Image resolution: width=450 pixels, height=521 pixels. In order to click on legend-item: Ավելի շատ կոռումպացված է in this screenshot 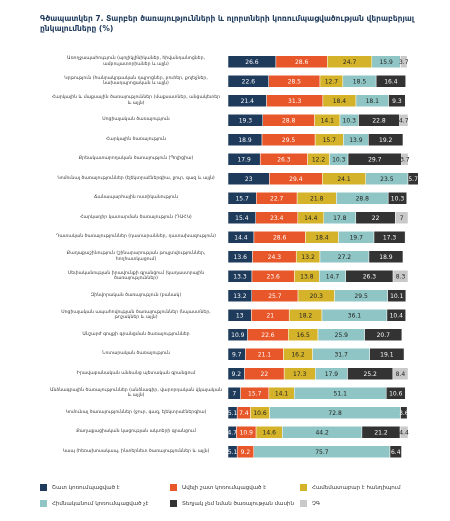, I will do `click(232, 487)`.